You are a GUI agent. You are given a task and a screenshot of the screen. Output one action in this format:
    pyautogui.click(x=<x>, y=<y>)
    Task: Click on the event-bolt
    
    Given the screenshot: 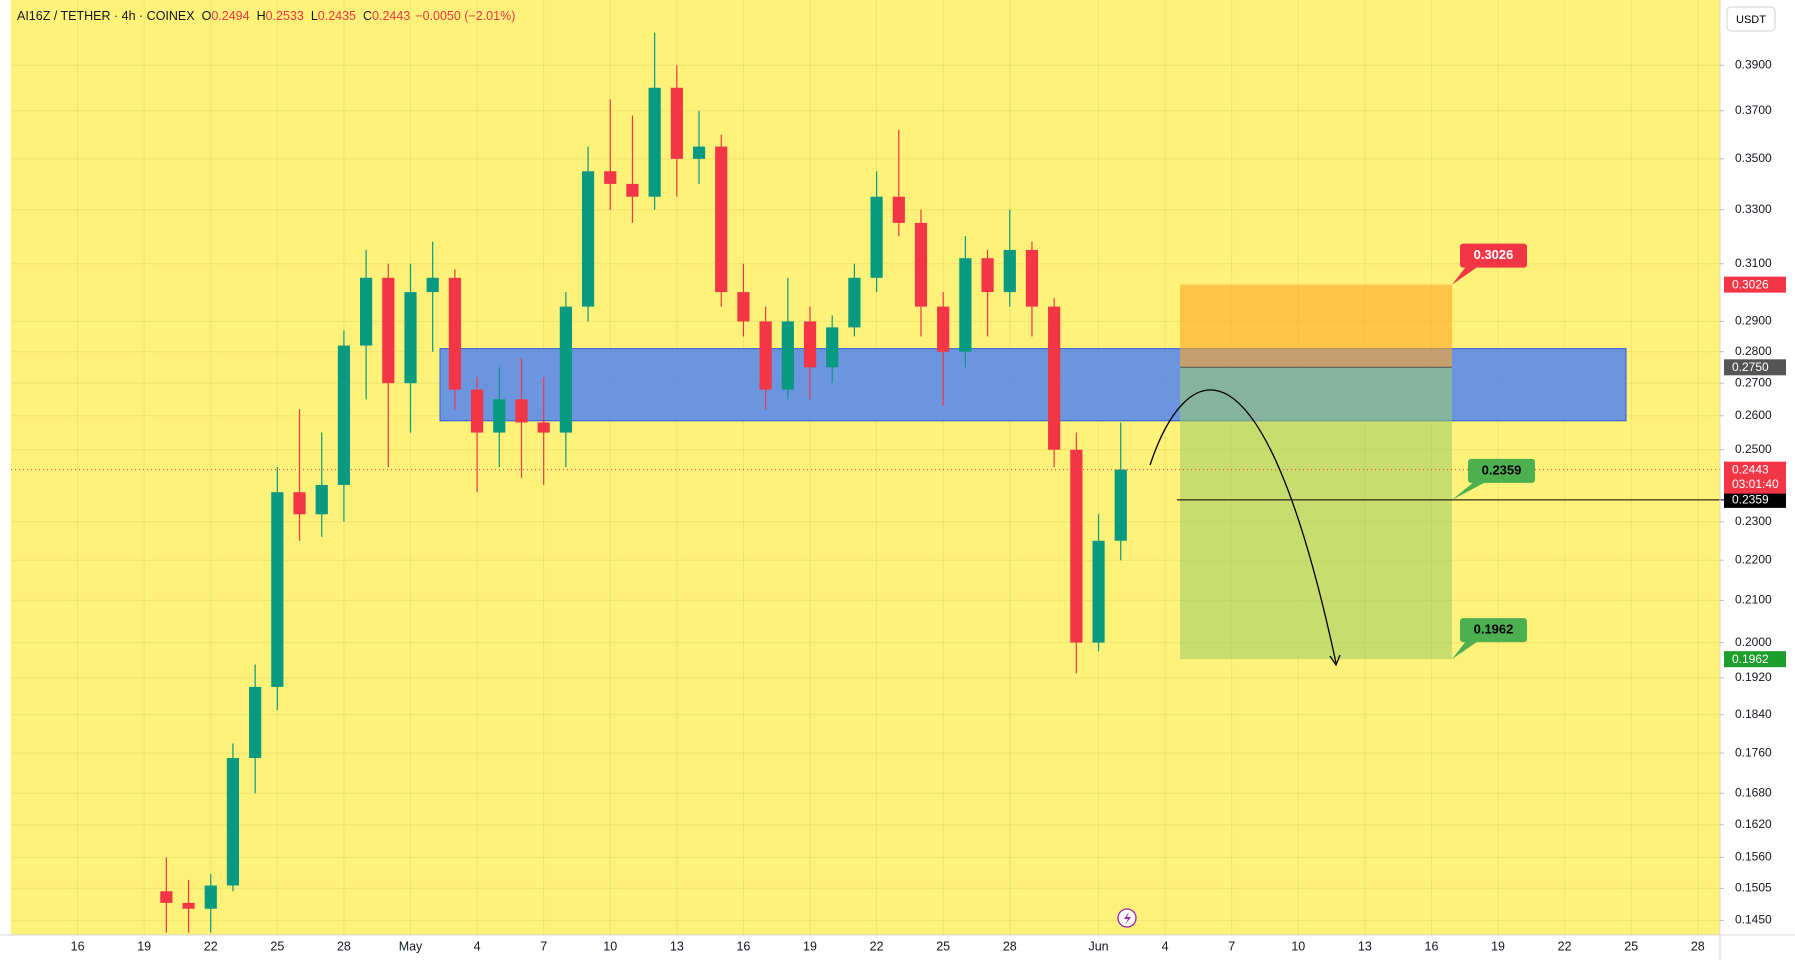 What is the action you would take?
    pyautogui.click(x=1127, y=918)
    